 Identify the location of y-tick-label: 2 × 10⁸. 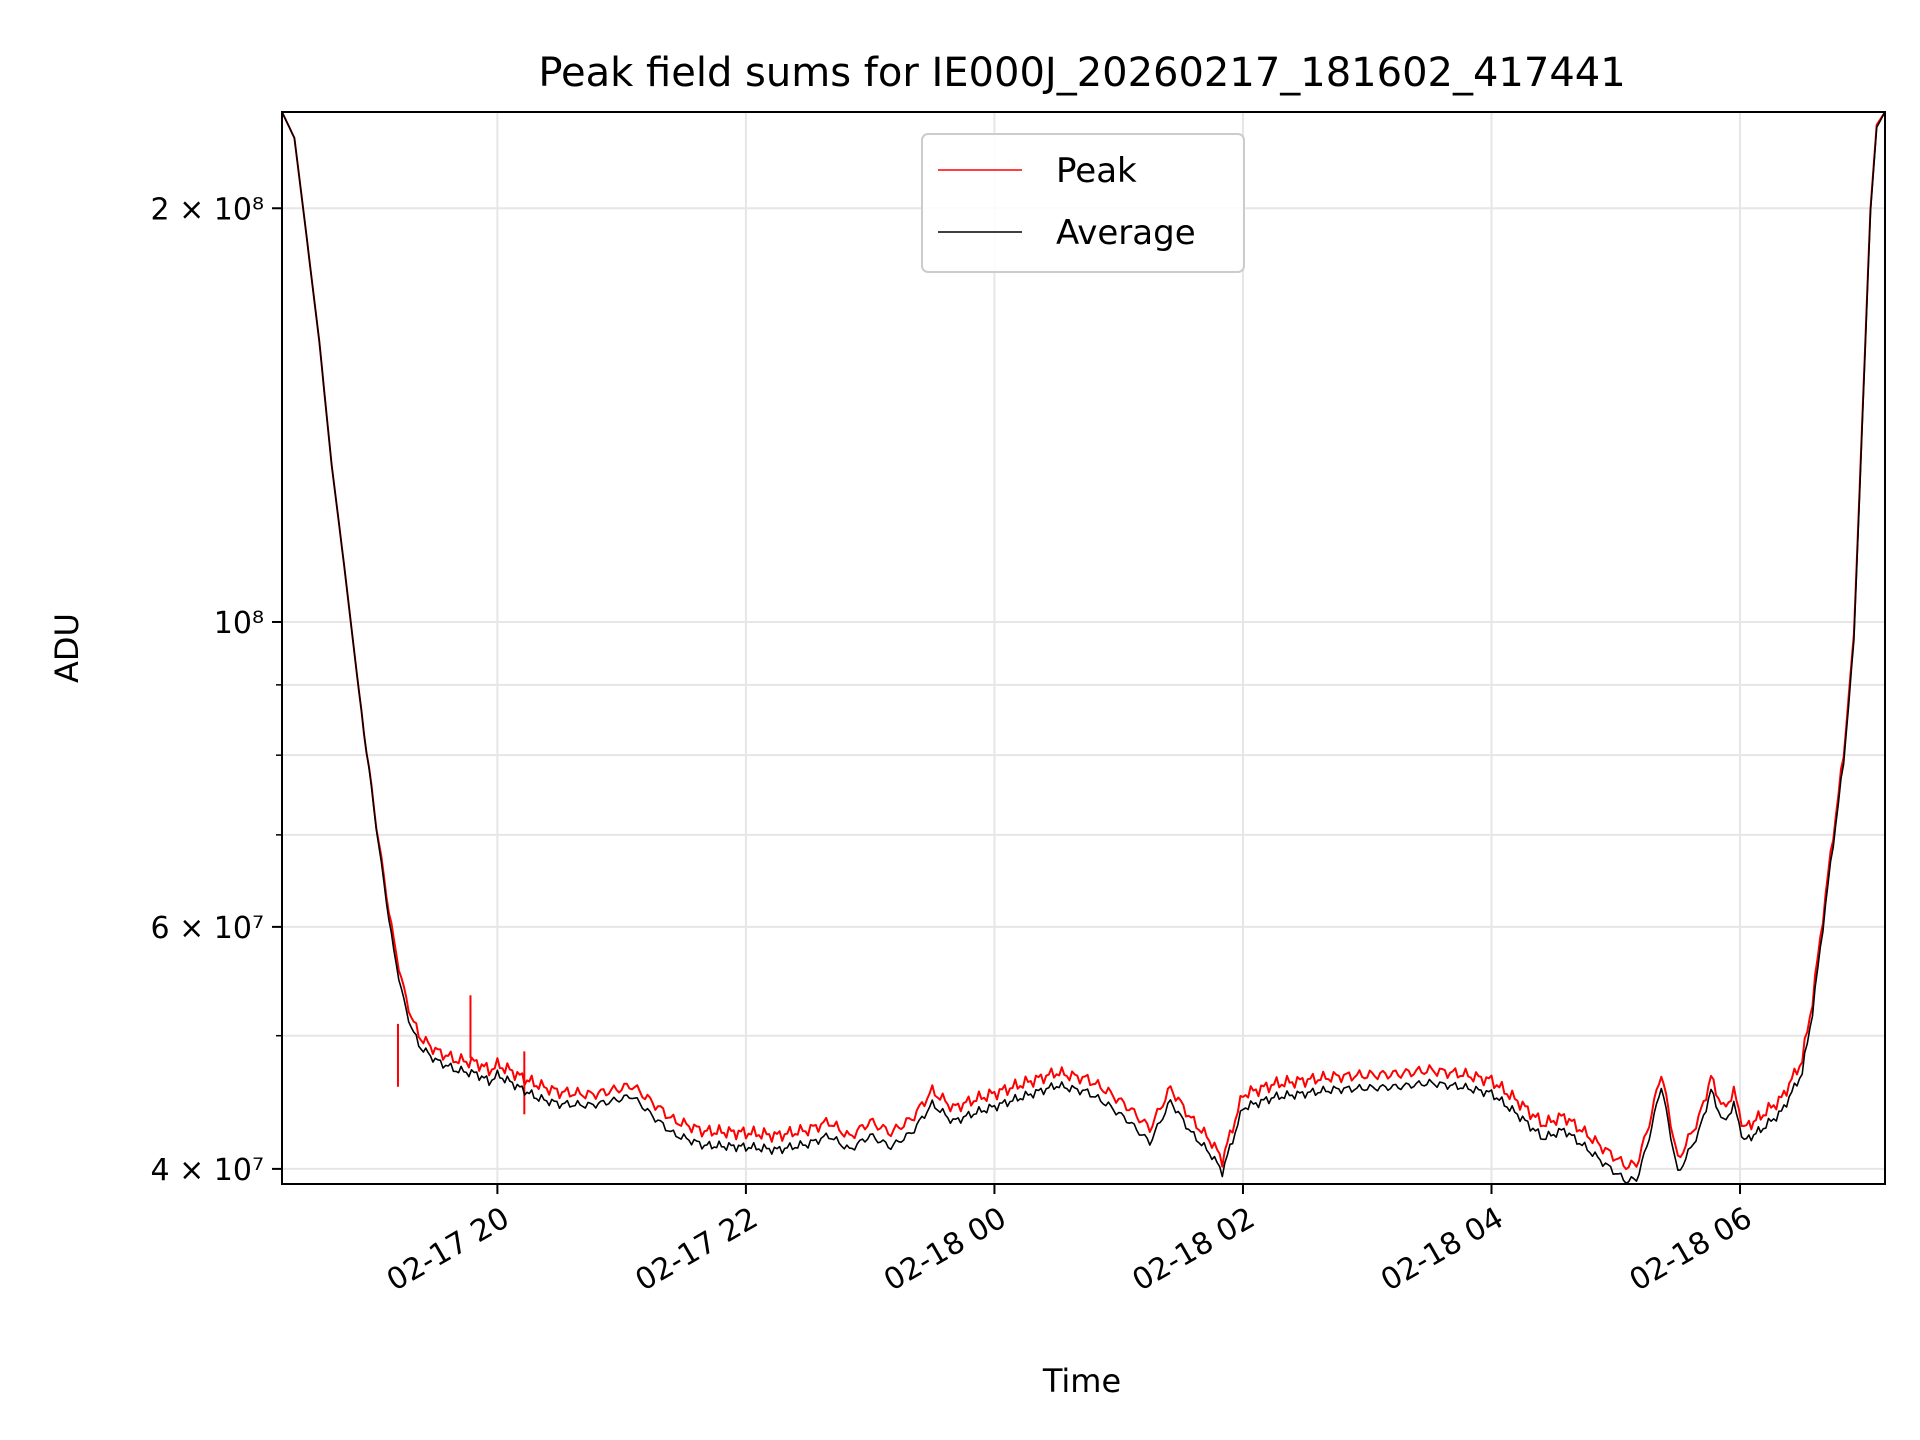
(208, 209).